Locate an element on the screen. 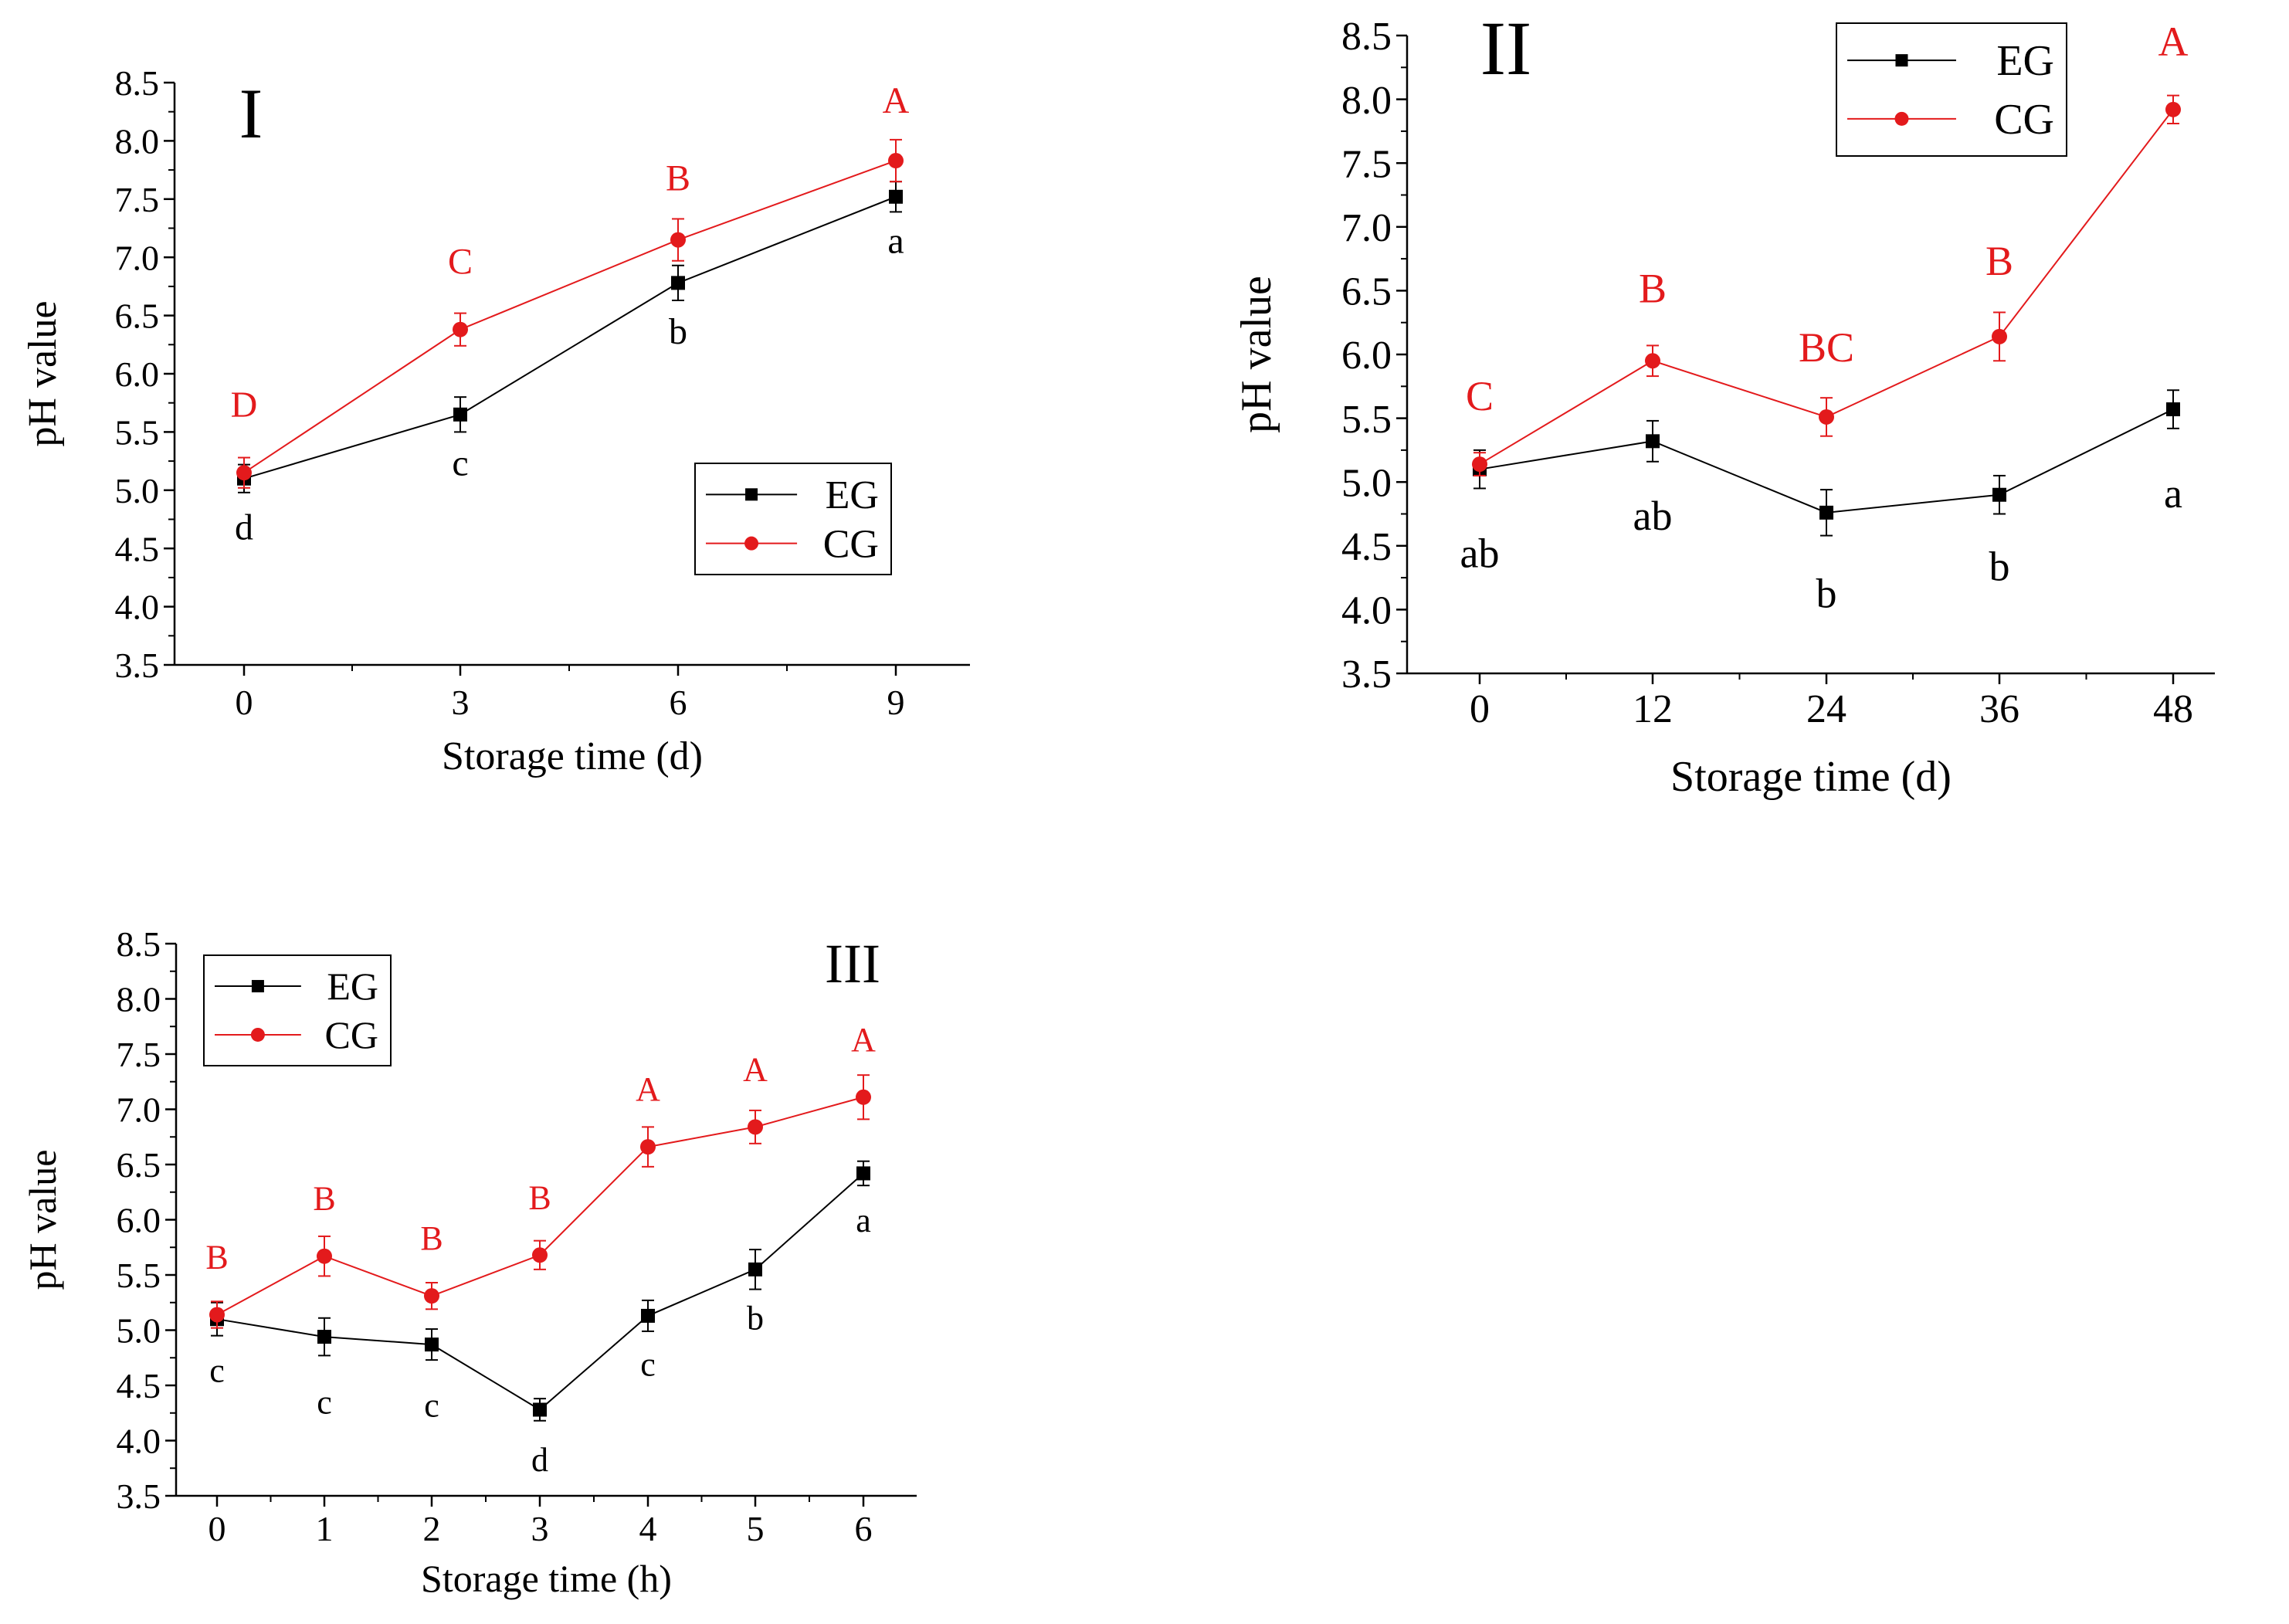  significance-letter: BC is located at coordinates (1827, 347).